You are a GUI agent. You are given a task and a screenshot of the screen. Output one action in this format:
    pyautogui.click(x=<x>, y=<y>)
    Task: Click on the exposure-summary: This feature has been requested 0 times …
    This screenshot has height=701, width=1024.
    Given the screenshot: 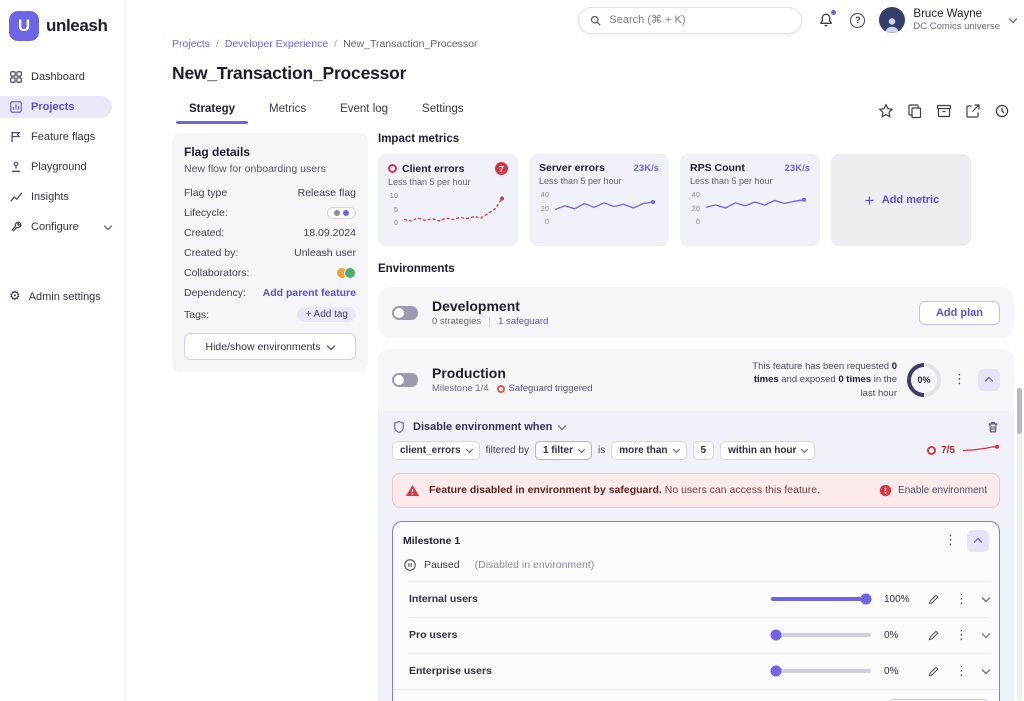 What is the action you would take?
    pyautogui.click(x=817, y=380)
    